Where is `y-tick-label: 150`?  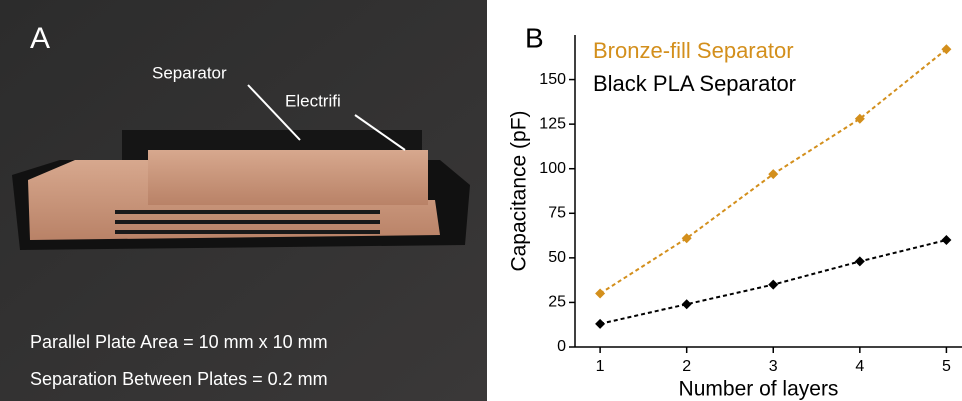
y-tick-label: 150 is located at coordinates (552, 79).